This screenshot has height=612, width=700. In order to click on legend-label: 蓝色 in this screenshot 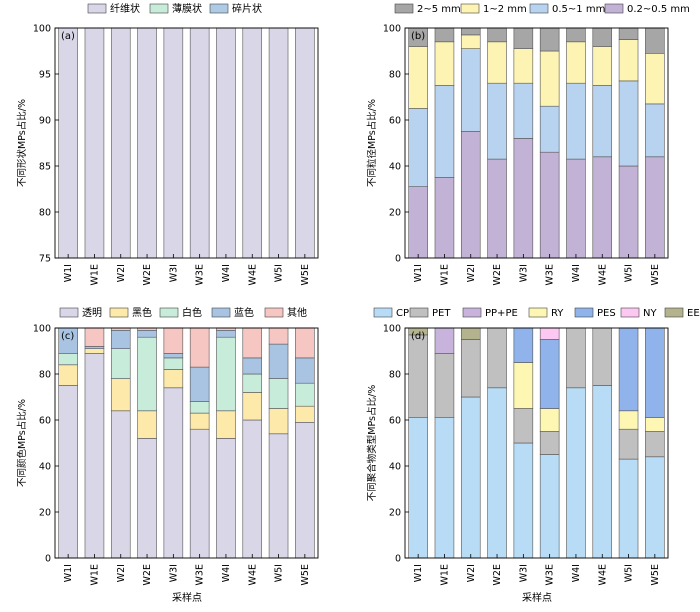, I will do `click(244, 312)`.